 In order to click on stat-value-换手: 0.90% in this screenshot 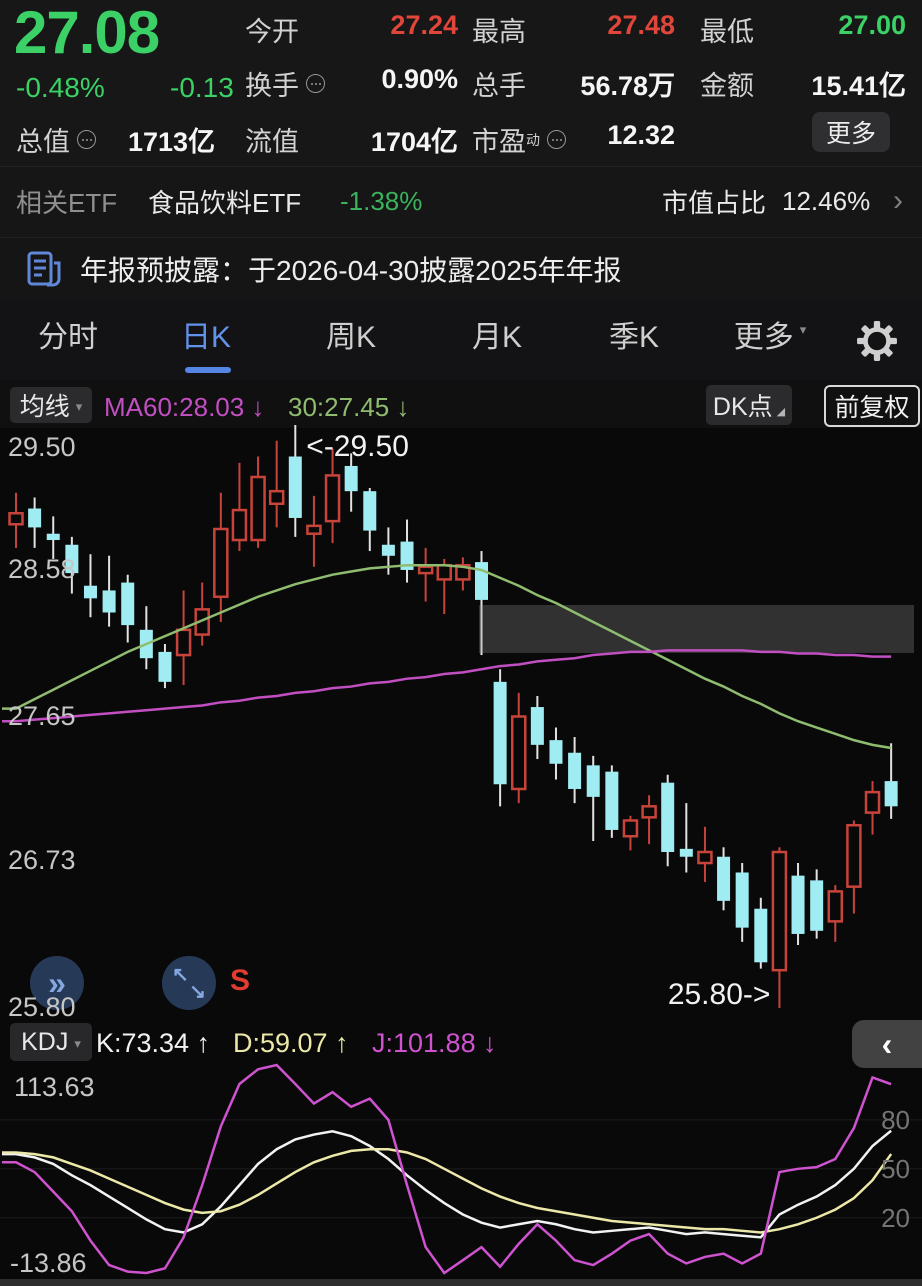, I will do `click(419, 79)`.